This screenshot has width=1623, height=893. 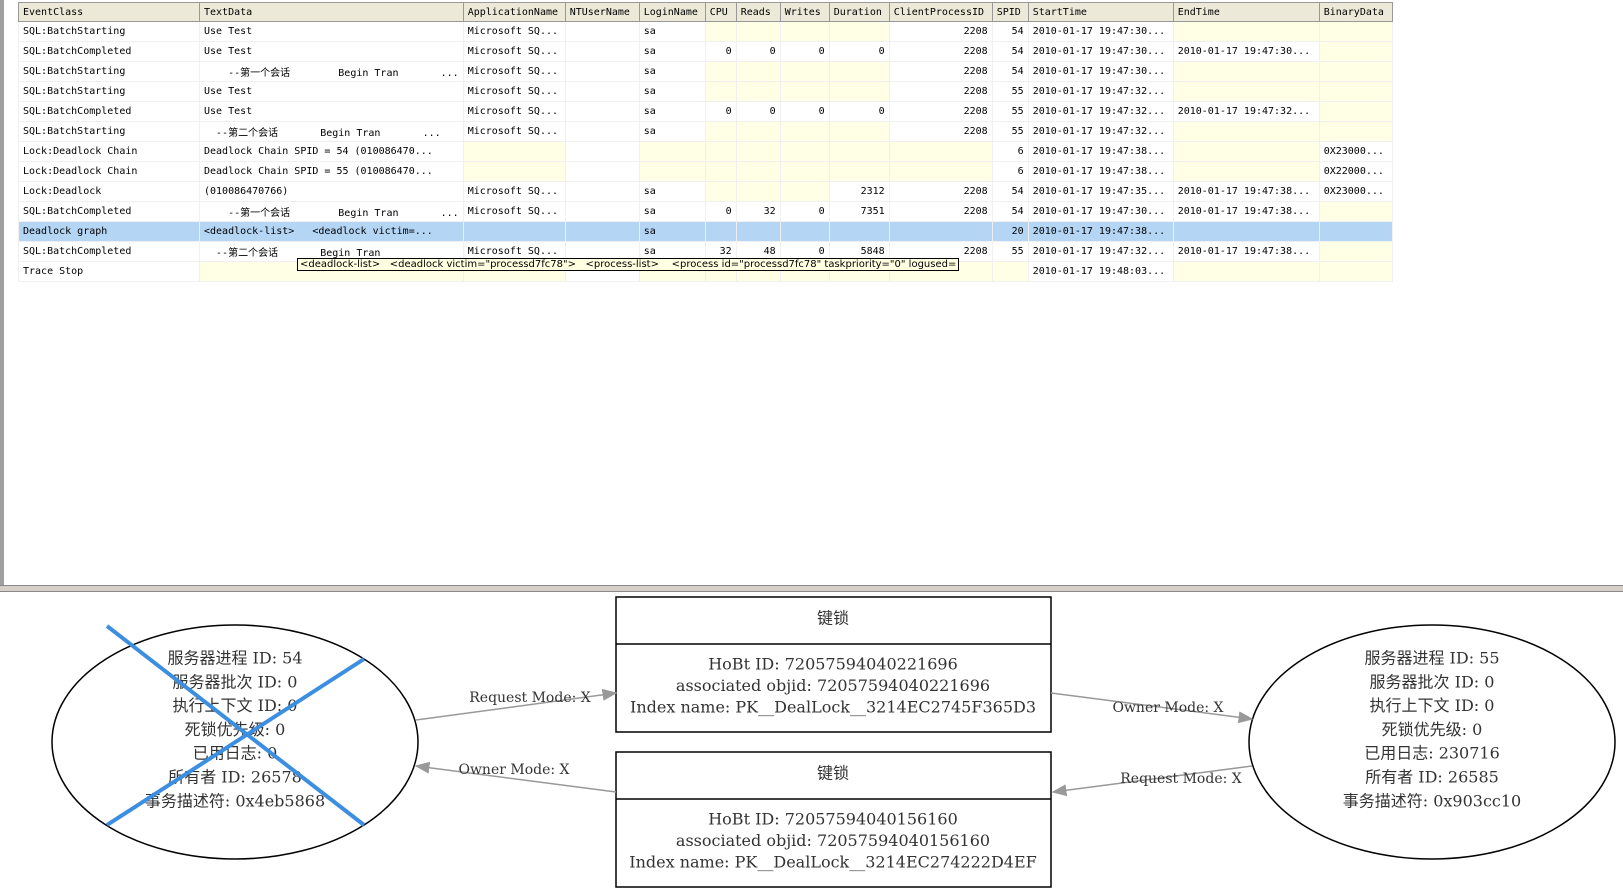 I want to click on edge-label: Request Mode: X, so click(x=1181, y=779).